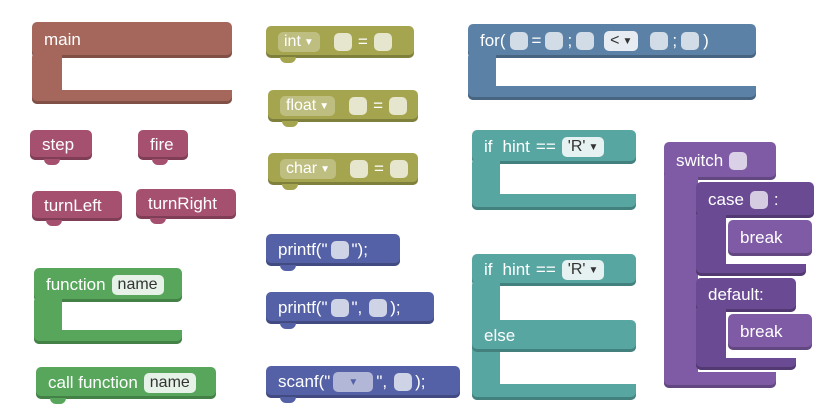 This screenshot has height=411, width=827. I want to click on char-declaration-block: char ▼ =, so click(343, 169).